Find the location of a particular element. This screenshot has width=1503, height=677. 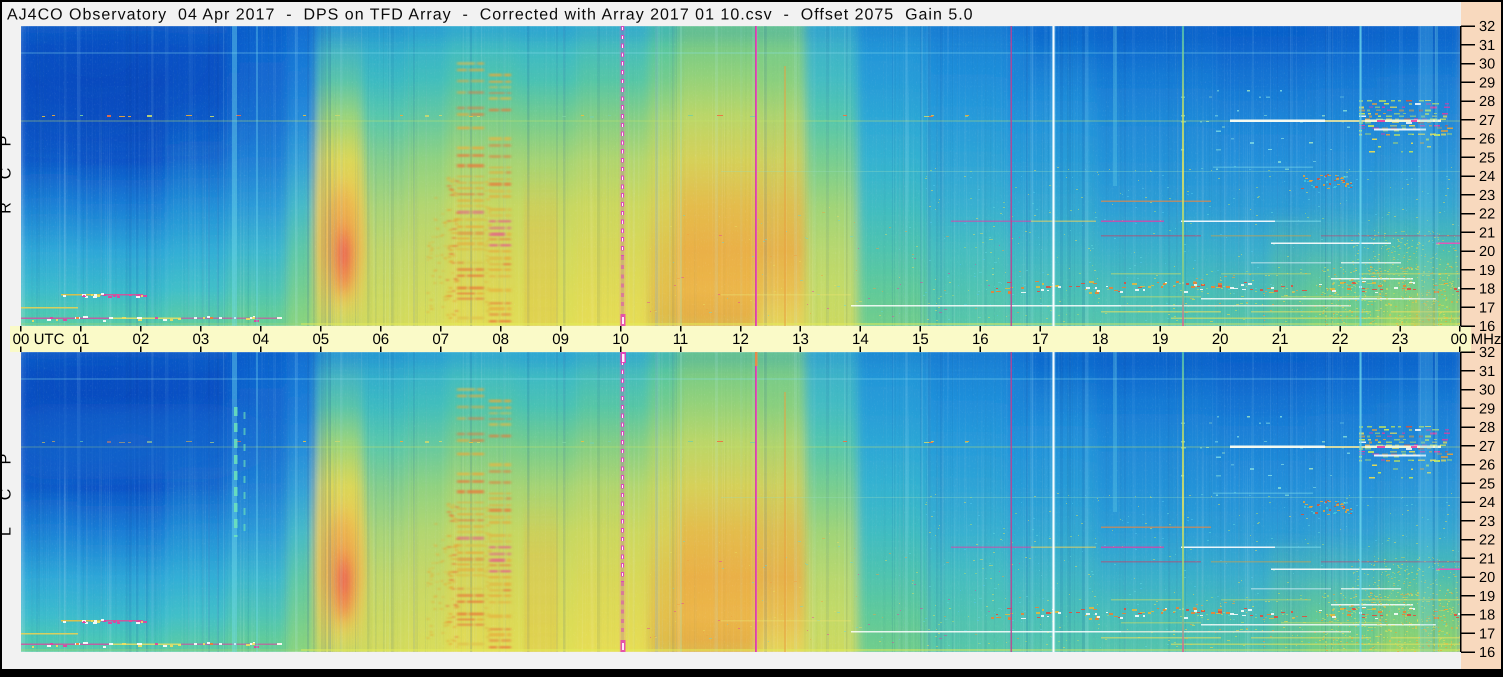

svg-text: 14 is located at coordinates (860, 339).